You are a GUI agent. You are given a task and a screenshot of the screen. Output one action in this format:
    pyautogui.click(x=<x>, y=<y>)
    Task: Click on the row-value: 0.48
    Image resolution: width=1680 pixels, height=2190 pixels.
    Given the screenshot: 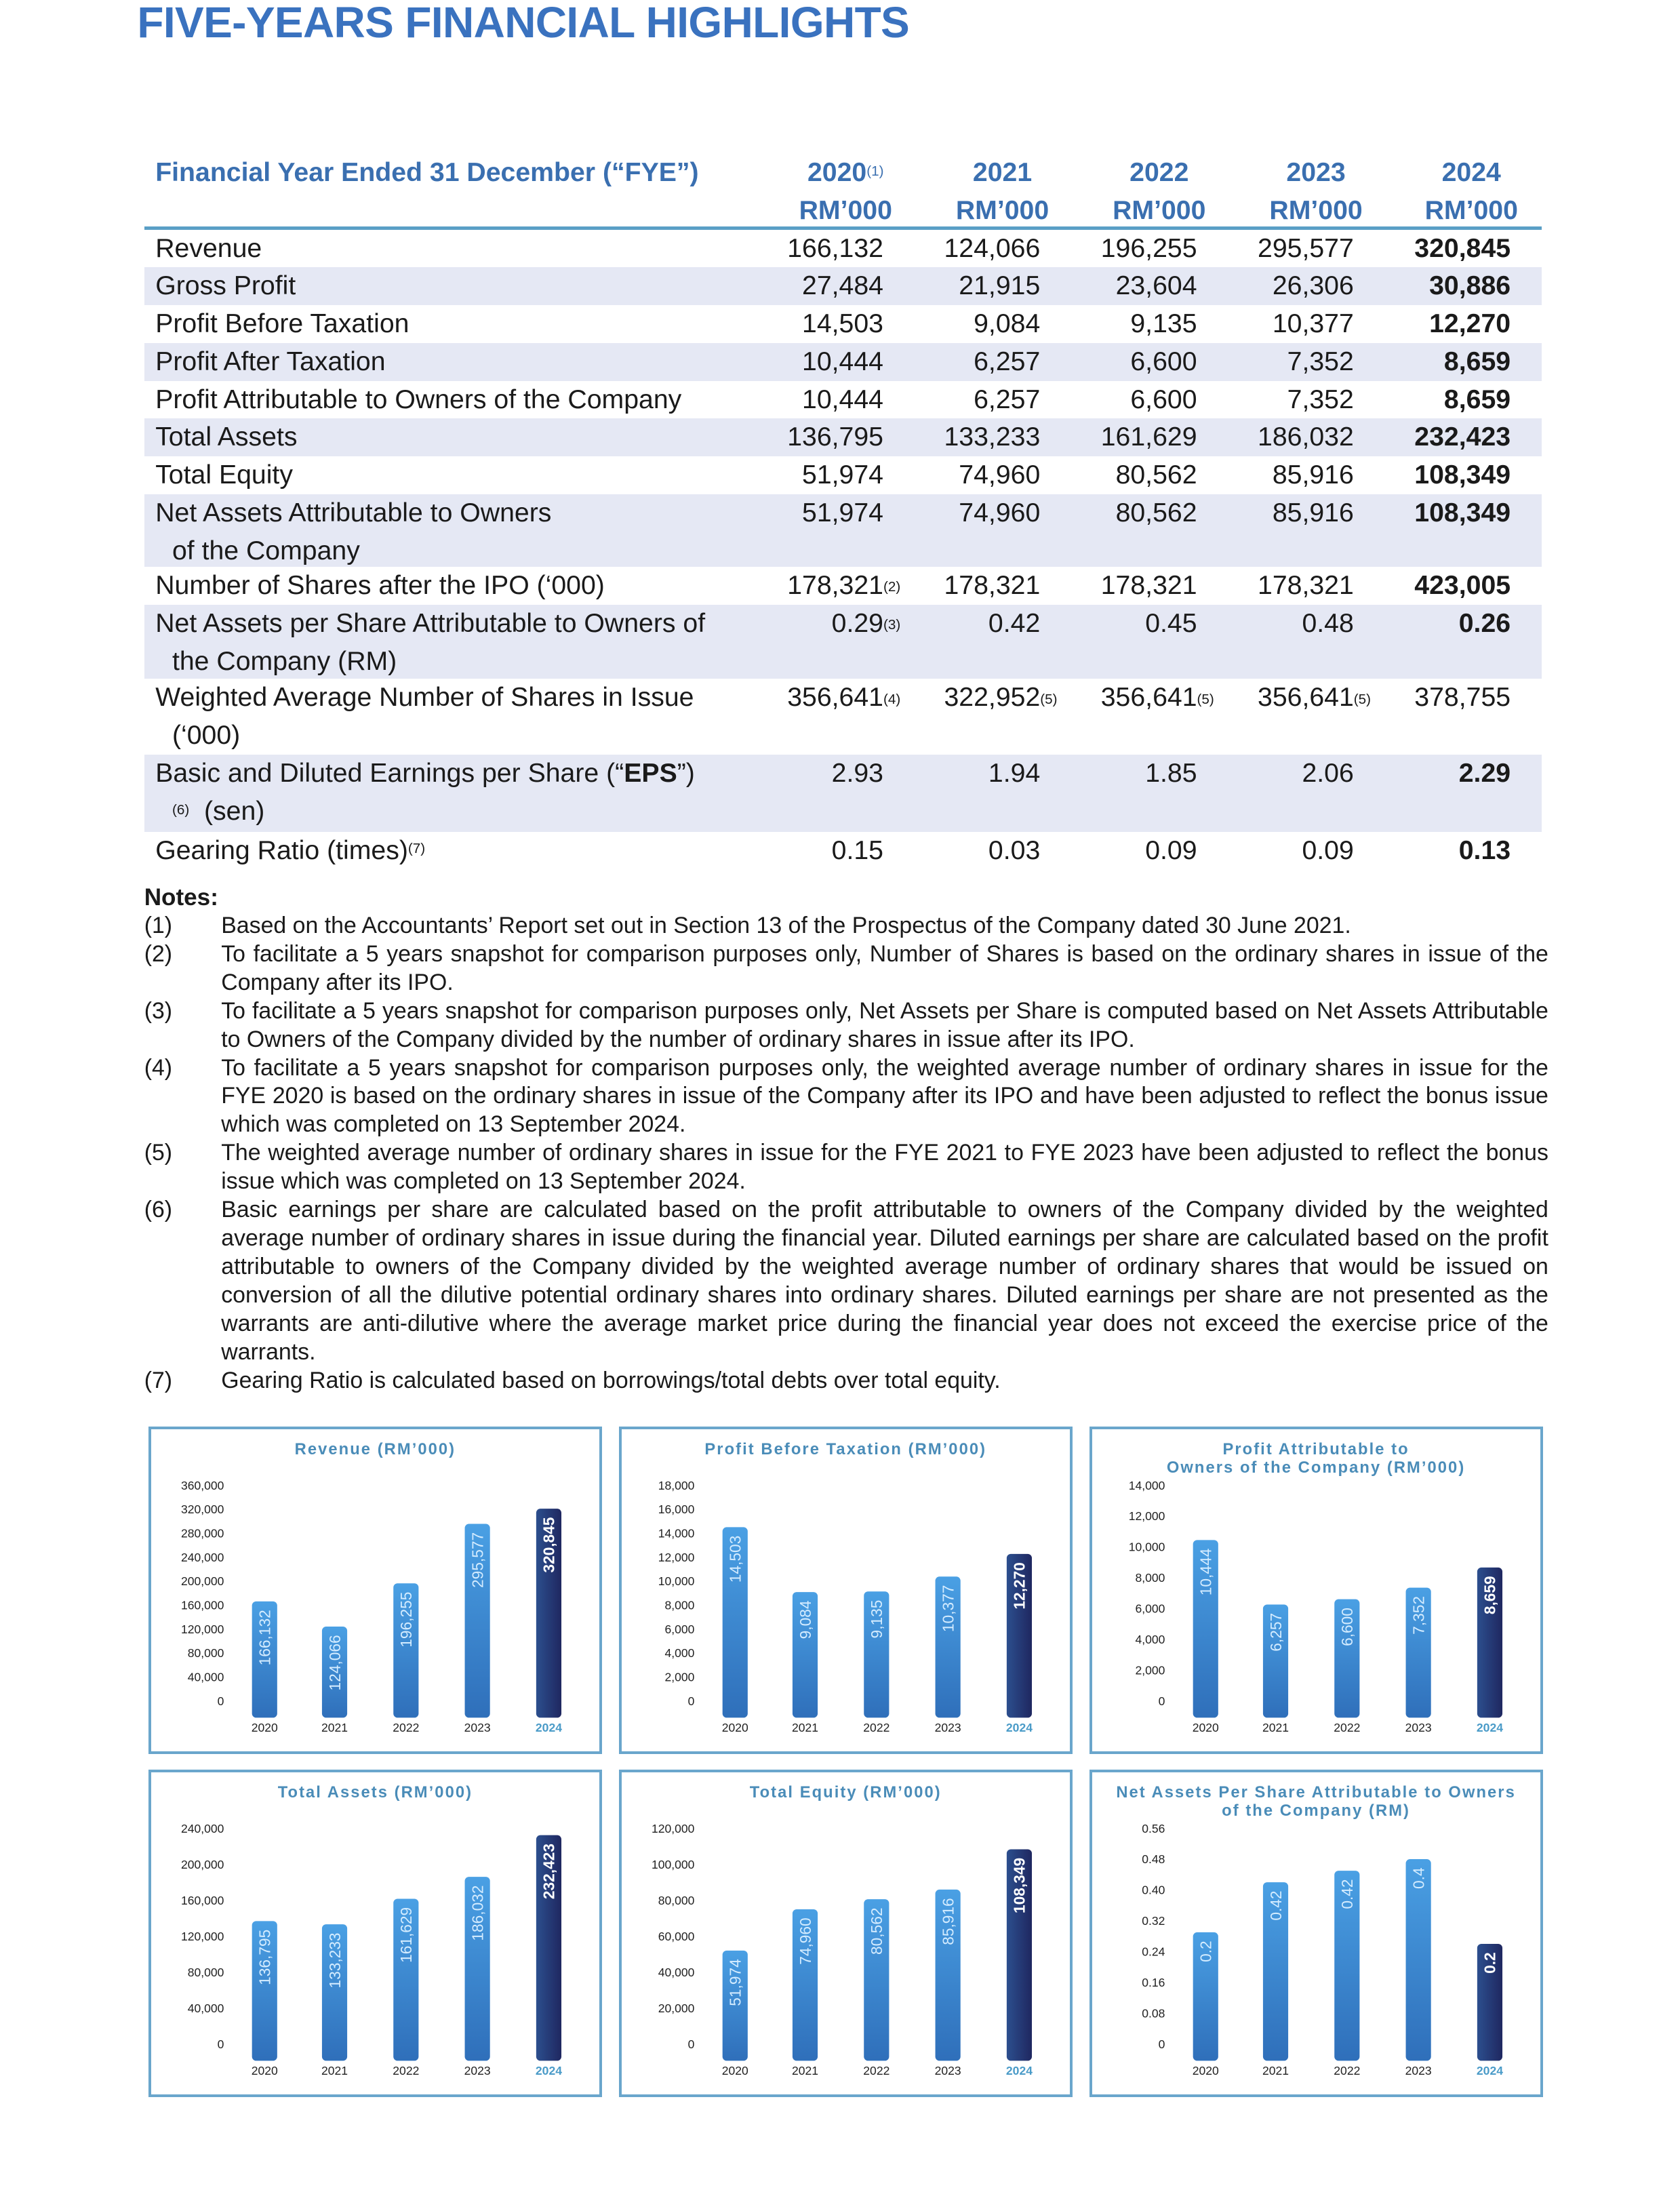 What is the action you would take?
    pyautogui.click(x=1323, y=642)
    